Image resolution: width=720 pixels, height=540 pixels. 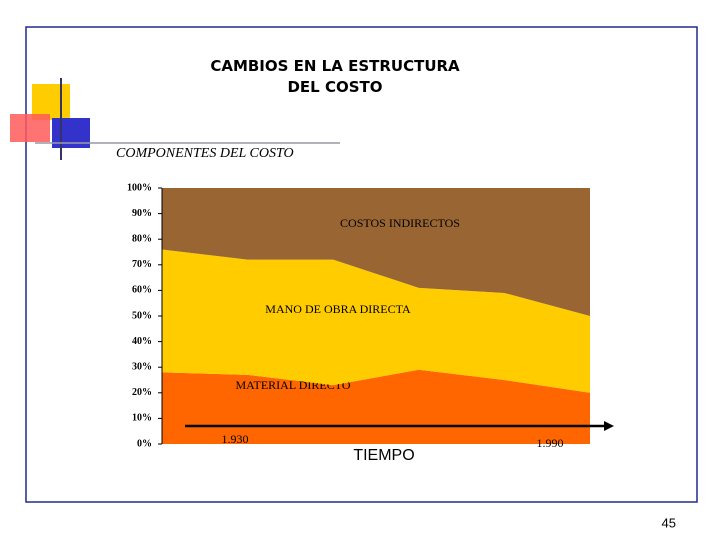 What do you see at coordinates (142, 418) in the screenshot?
I see `y-tick-label: 10%` at bounding box center [142, 418].